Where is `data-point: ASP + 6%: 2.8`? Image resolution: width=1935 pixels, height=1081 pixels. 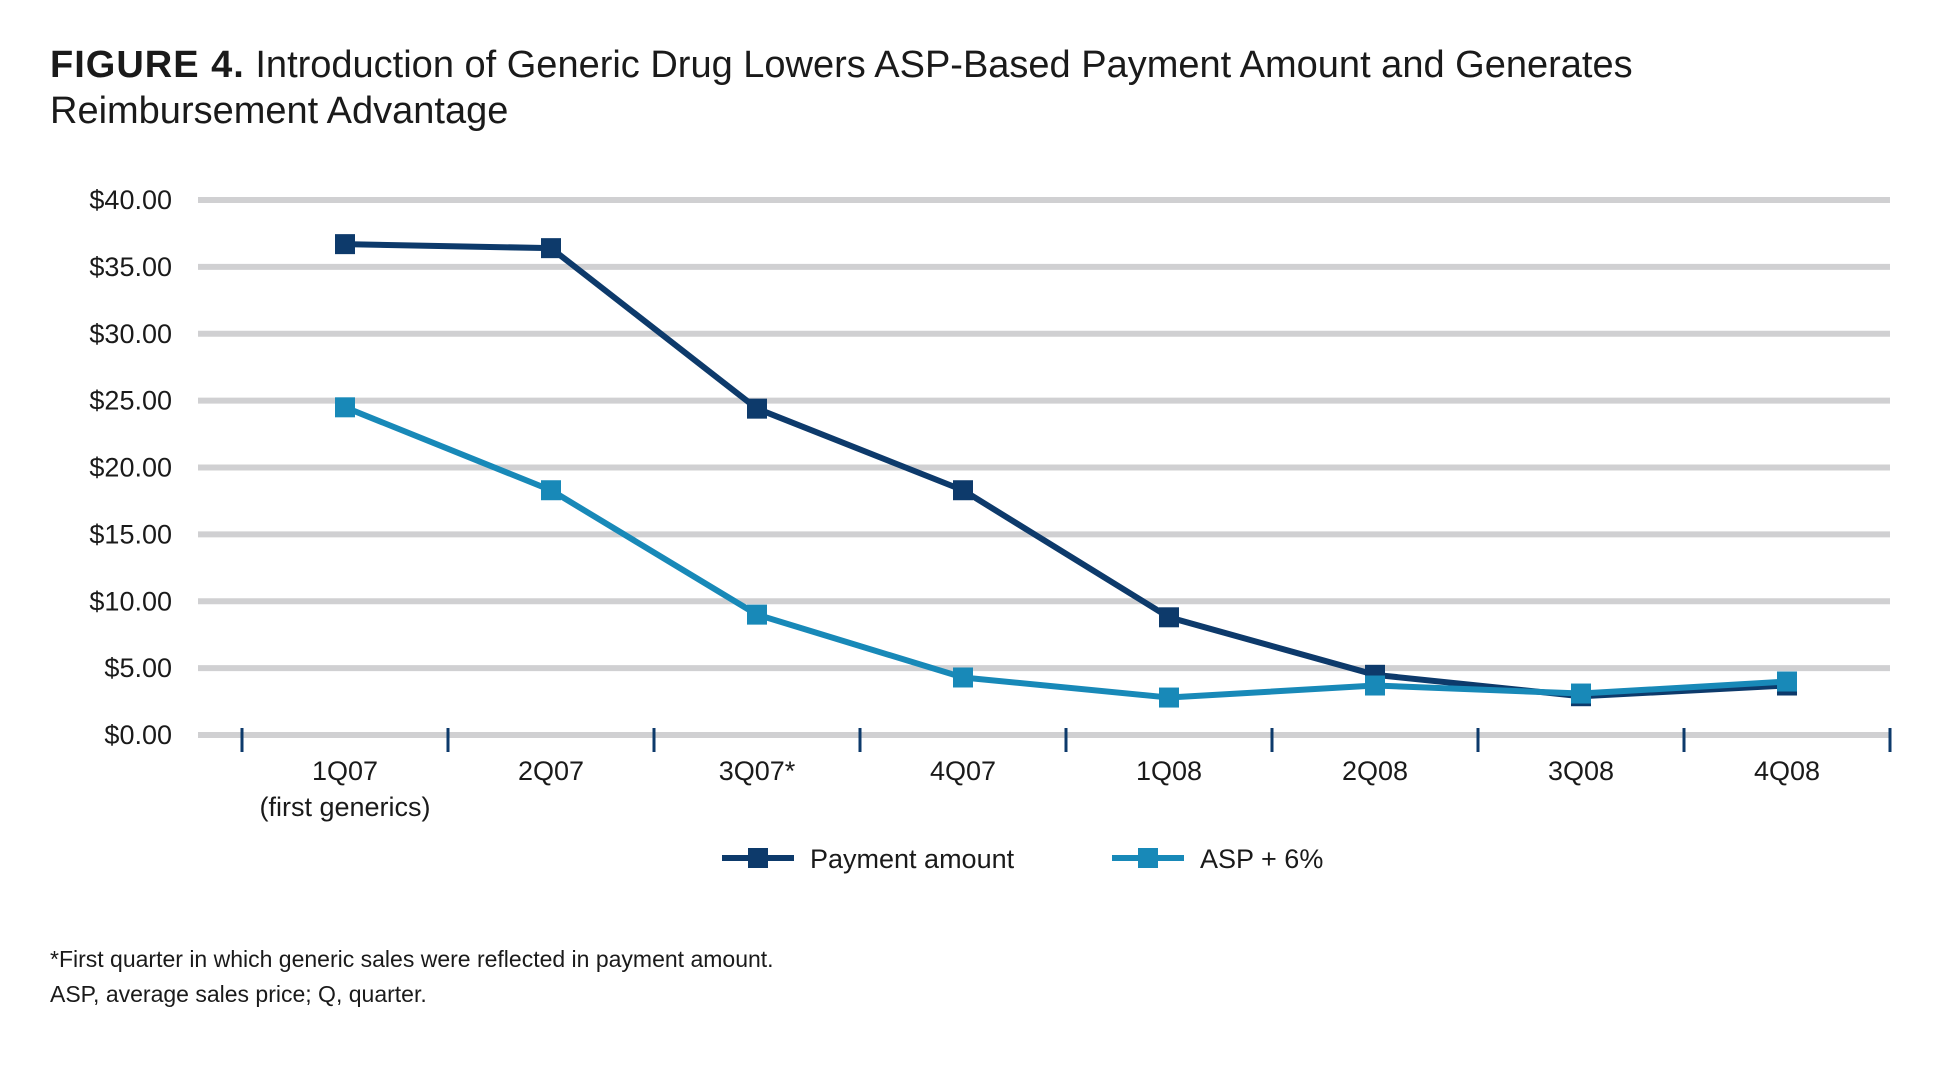
data-point: ASP + 6%: 2.8 is located at coordinates (1169, 697).